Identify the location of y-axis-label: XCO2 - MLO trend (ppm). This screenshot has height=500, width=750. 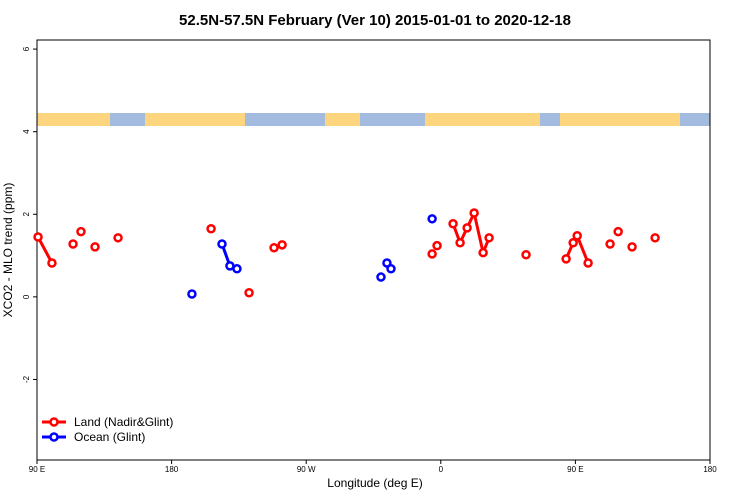
(8, 250).